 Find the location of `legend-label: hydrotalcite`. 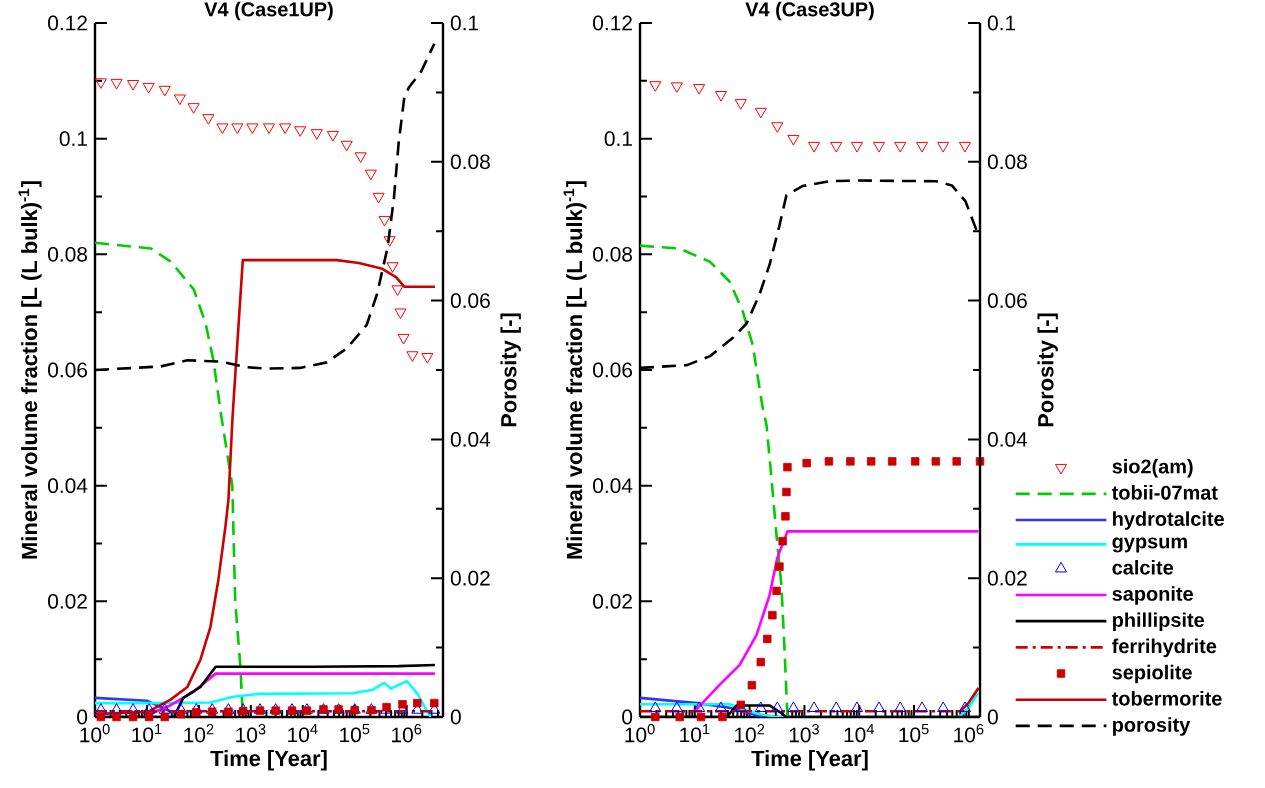

legend-label: hydrotalcite is located at coordinates (1168, 520).